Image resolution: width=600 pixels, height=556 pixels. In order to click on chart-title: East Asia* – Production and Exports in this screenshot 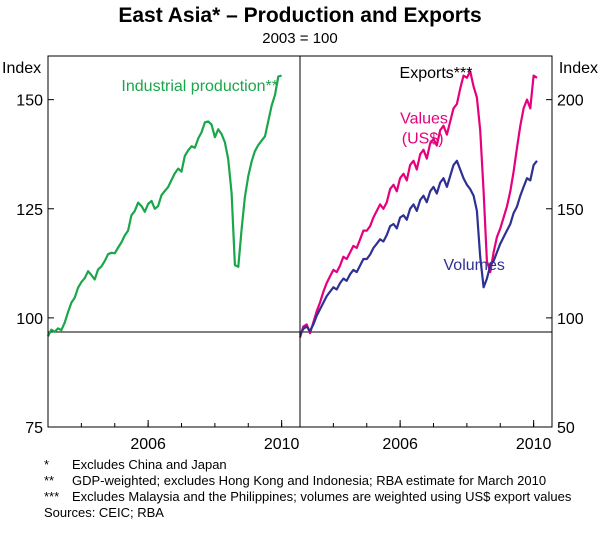, I will do `click(299, 15)`.